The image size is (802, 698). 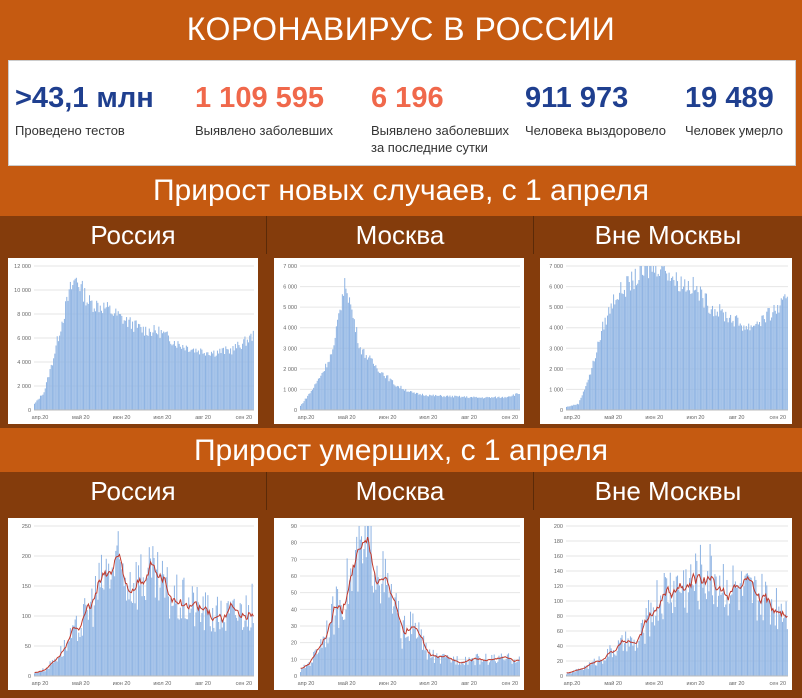 What do you see at coordinates (84, 110) in the screenshot?
I see `stat-tests: >43,1 млн Проведено тестов` at bounding box center [84, 110].